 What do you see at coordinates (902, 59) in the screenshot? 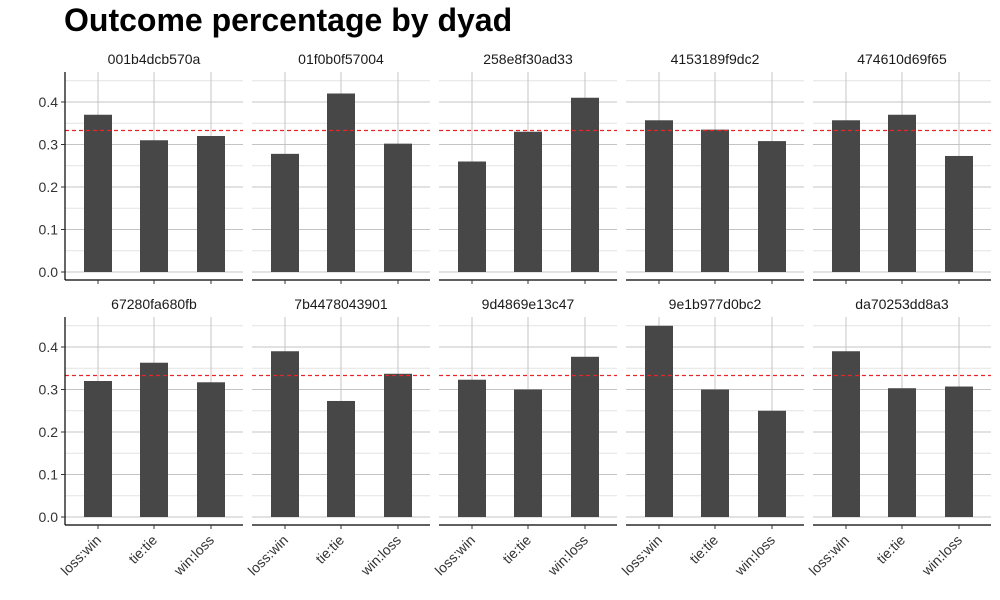
I see `facet-label: 474610d69f65` at bounding box center [902, 59].